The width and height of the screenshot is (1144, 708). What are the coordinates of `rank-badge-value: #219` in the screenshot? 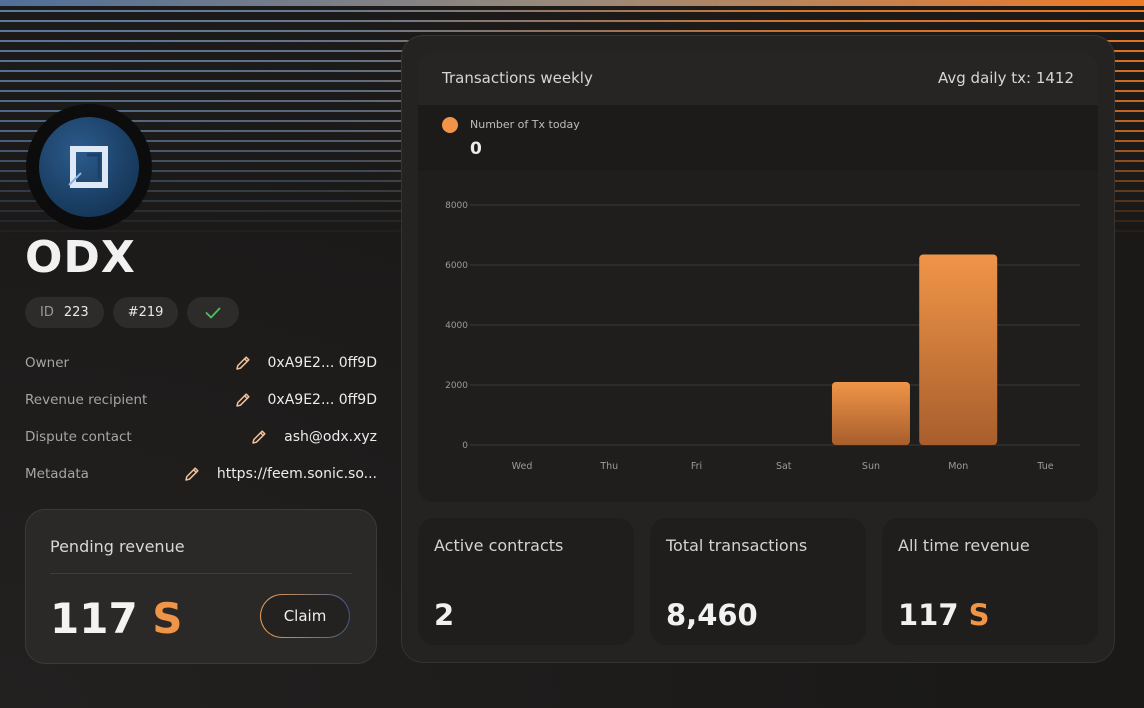 It's located at (145, 312).